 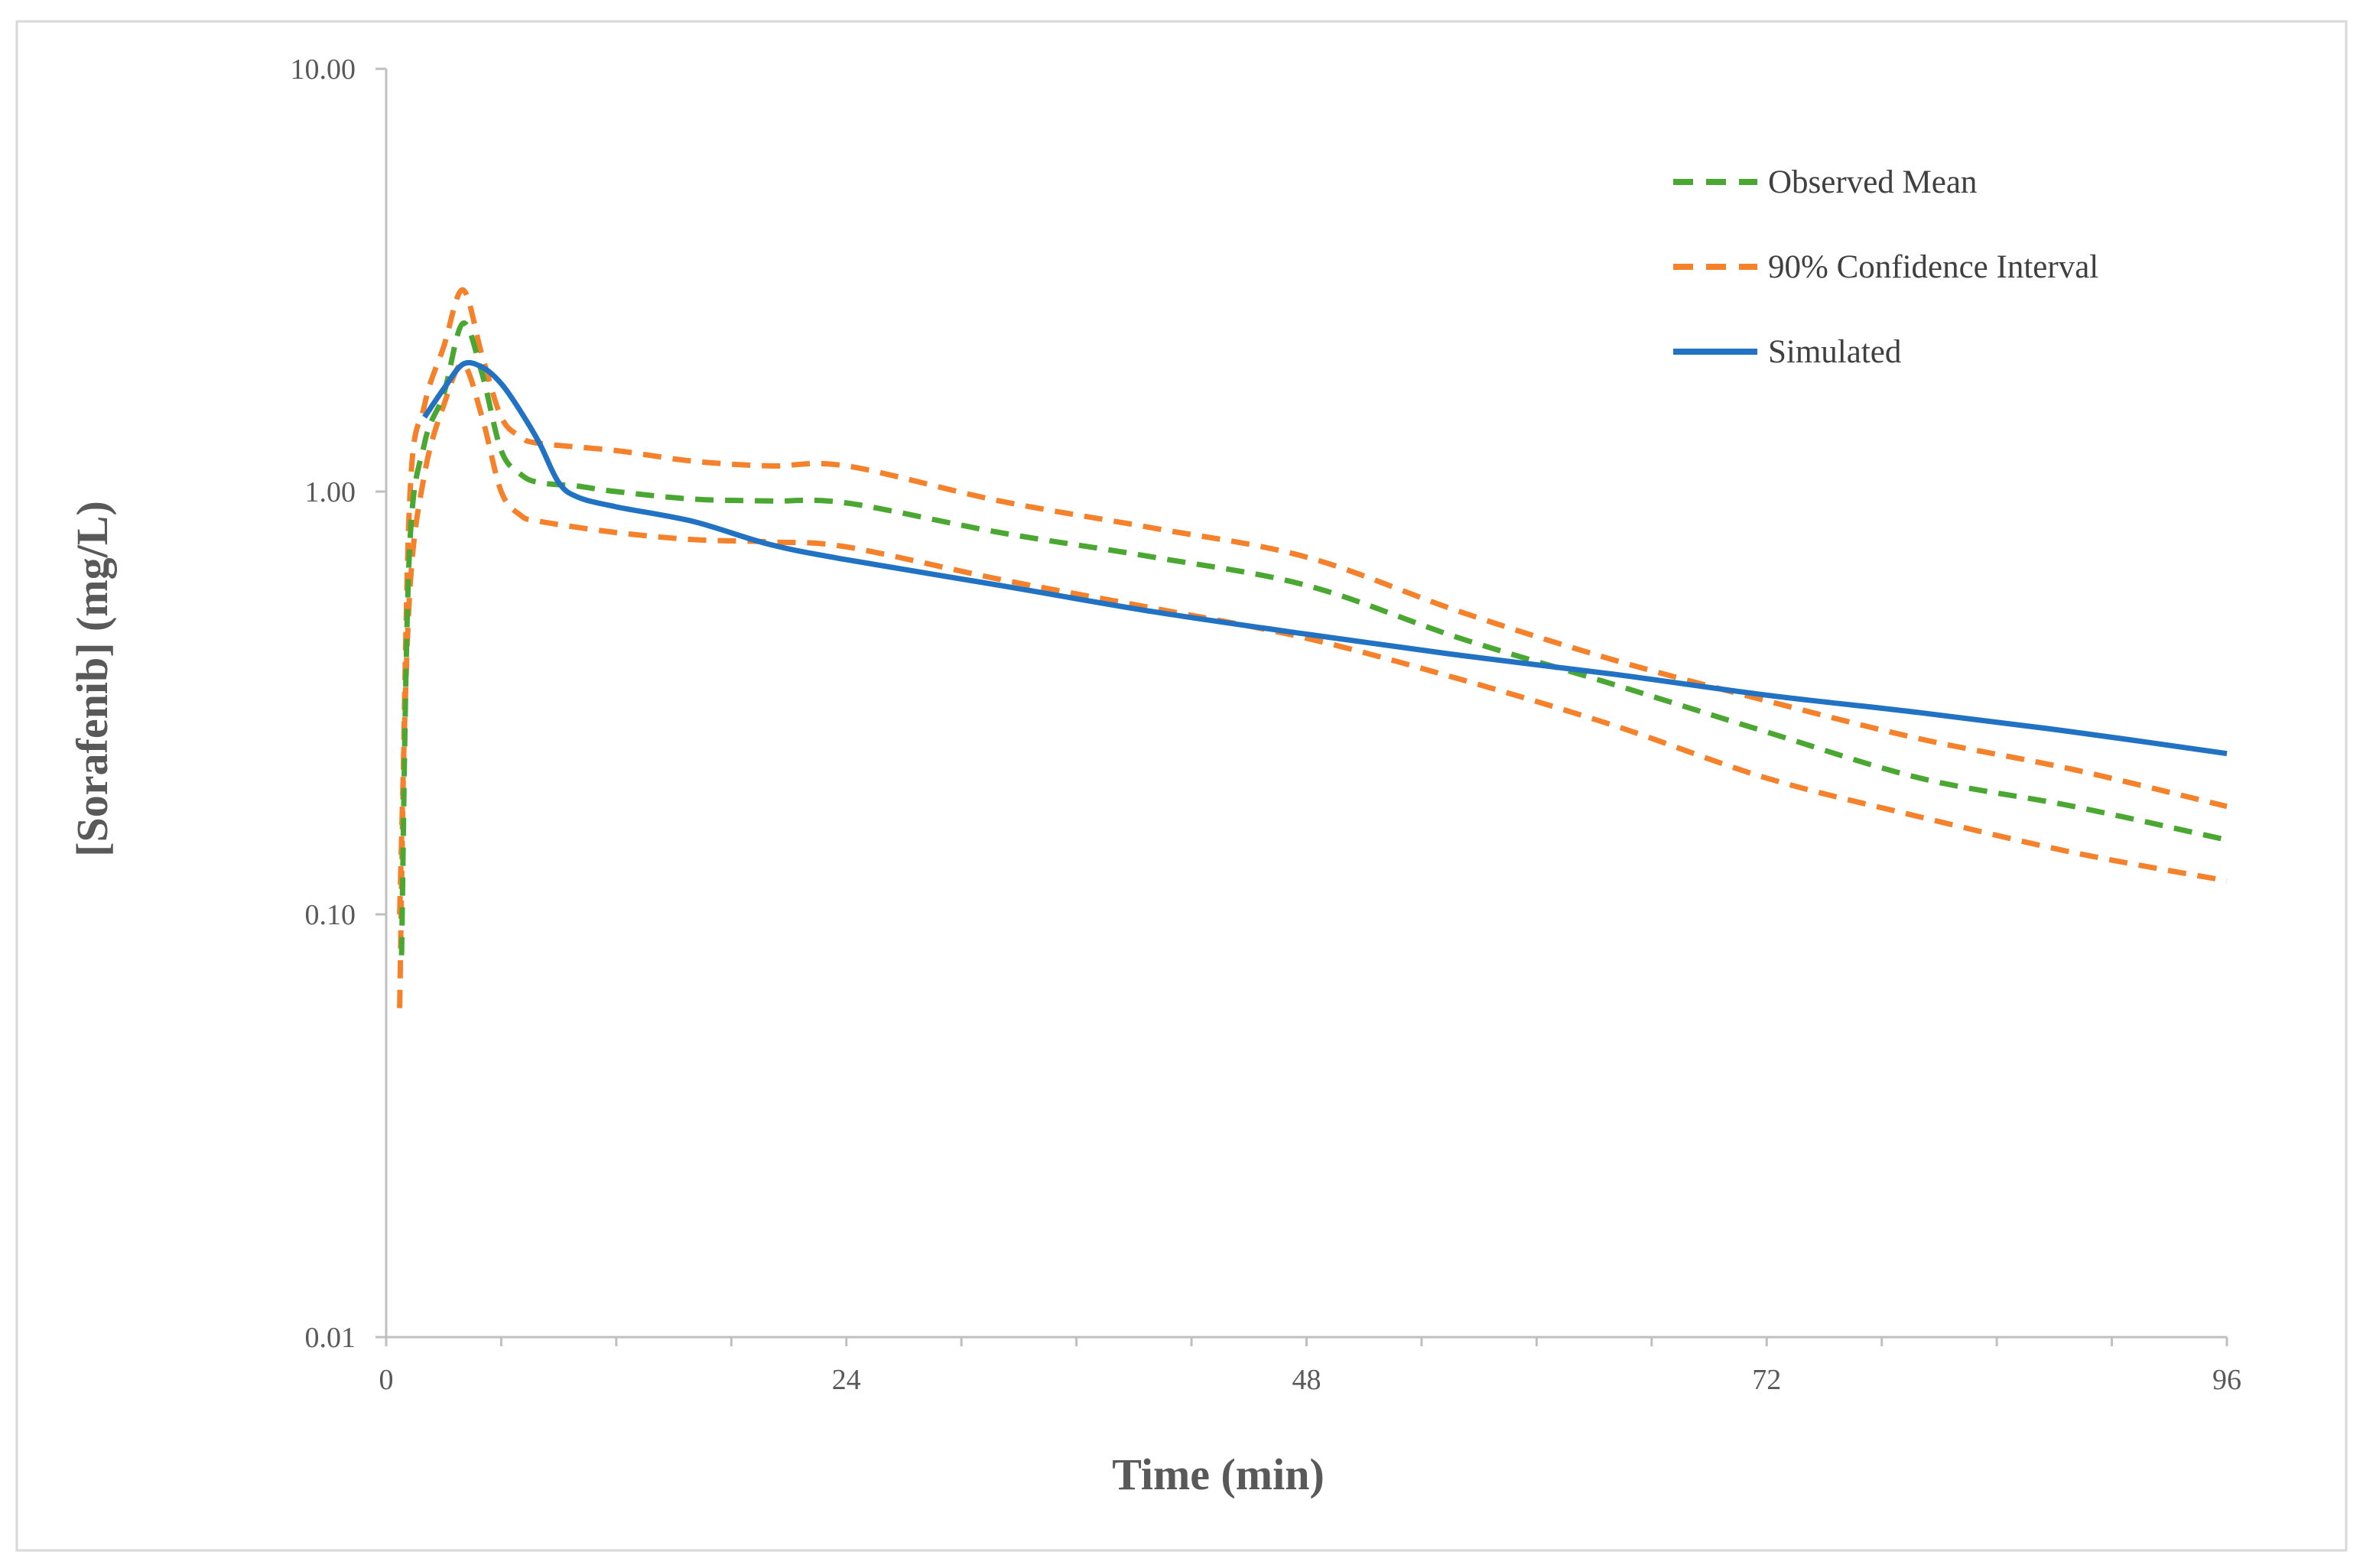 I want to click on y-tick-label-0.10: 0.10, so click(x=330, y=915).